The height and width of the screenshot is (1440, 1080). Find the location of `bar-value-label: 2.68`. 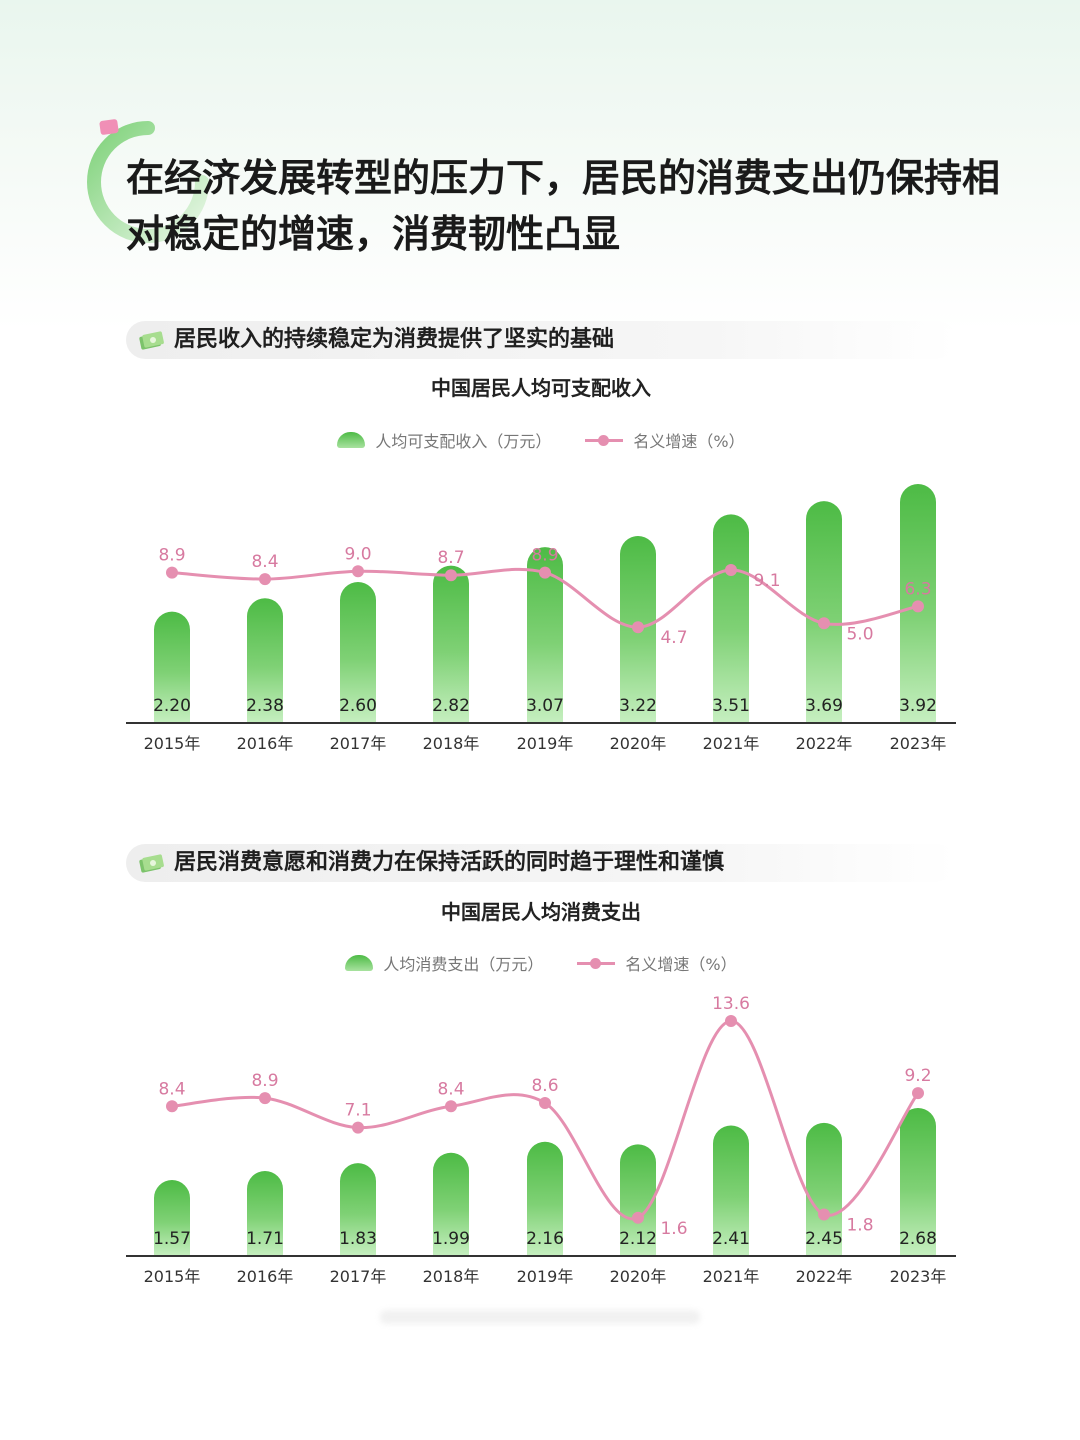

bar-value-label: 2.68 is located at coordinates (918, 1239).